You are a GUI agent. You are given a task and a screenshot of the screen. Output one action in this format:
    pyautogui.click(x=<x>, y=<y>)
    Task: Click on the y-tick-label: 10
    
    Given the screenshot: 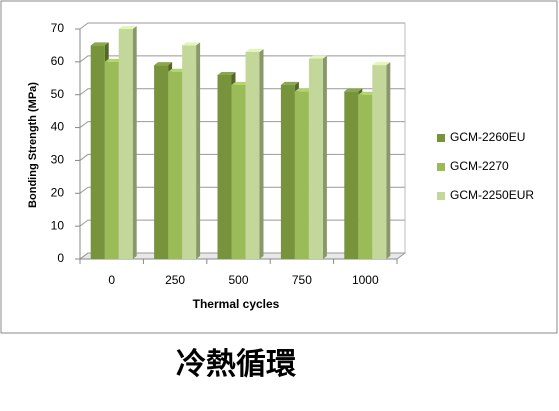 What is the action you would take?
    pyautogui.click(x=58, y=225)
    